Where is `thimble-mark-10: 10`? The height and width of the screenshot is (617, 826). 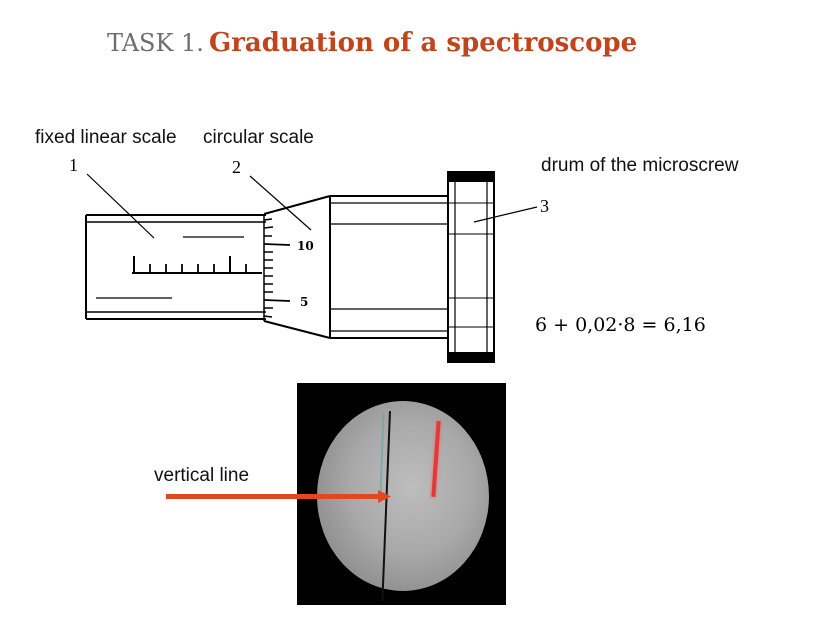
thimble-mark-10: 10 is located at coordinates (305, 246).